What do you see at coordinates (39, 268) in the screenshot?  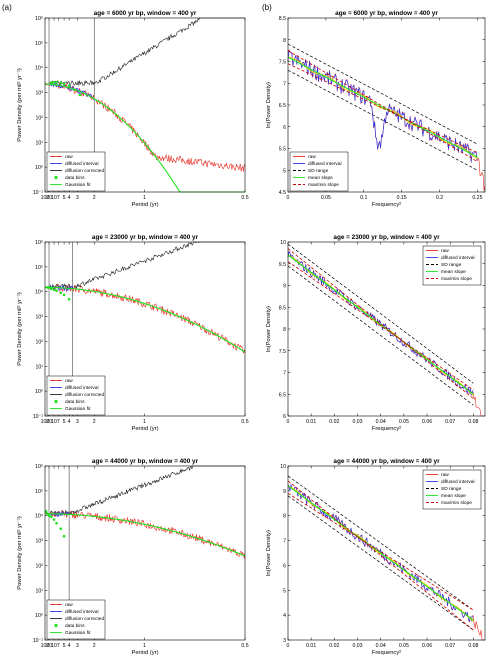 I see `y-tick-label: 10⁵` at bounding box center [39, 268].